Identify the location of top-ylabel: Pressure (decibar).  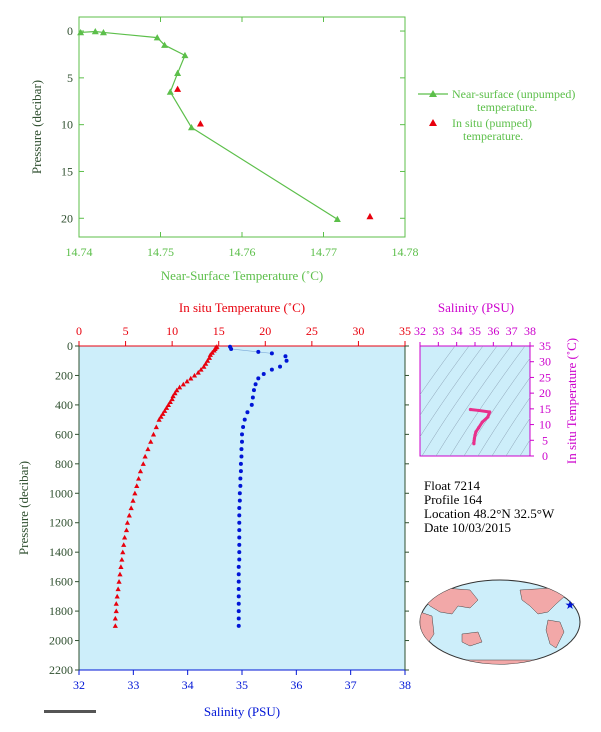
(36, 127).